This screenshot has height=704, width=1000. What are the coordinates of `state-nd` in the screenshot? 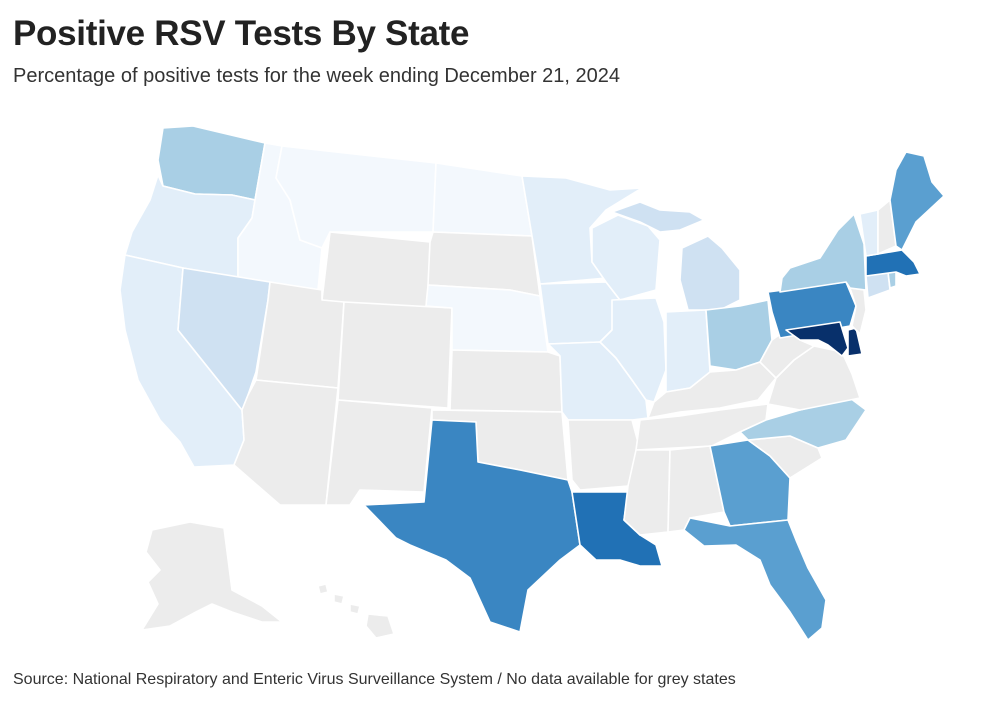 It's located at (482, 199).